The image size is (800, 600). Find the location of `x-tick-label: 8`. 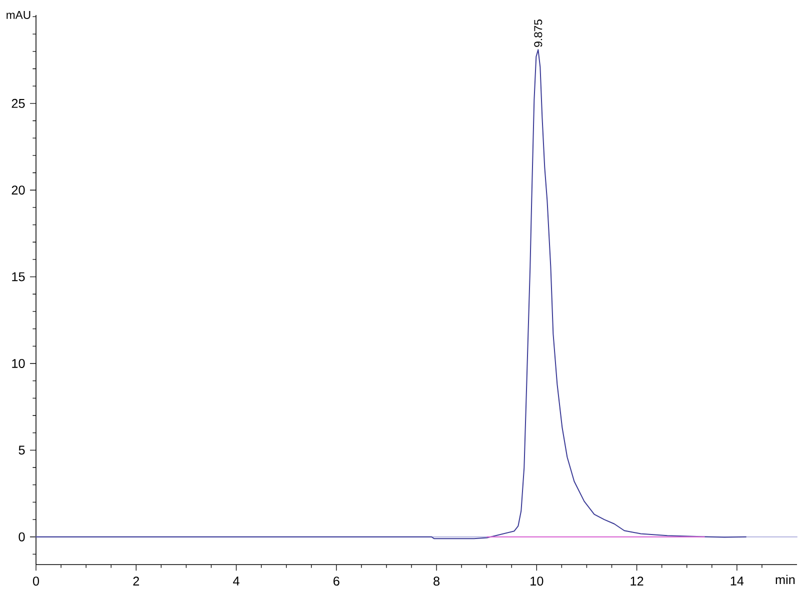

x-tick-label: 8 is located at coordinates (437, 581).